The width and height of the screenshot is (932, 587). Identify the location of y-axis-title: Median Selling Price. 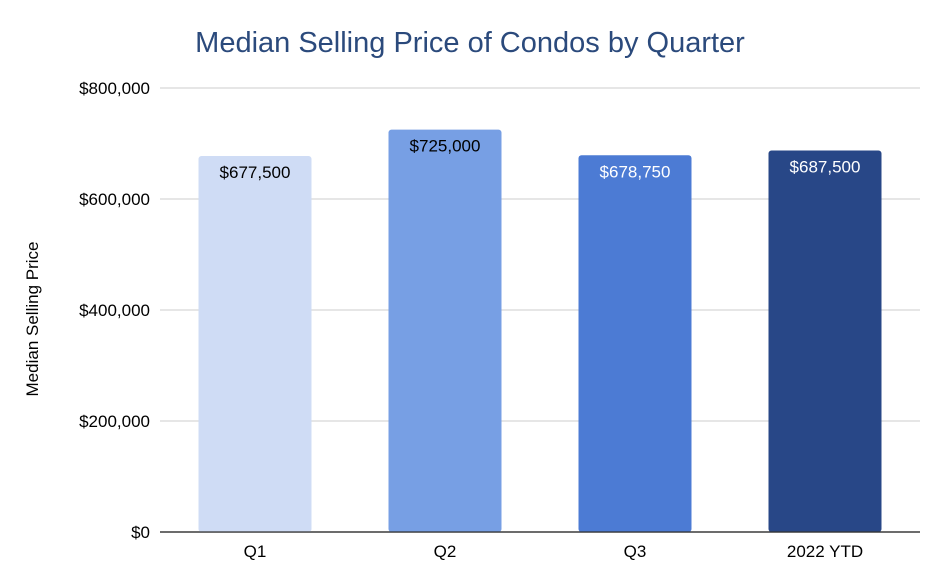
(32, 319).